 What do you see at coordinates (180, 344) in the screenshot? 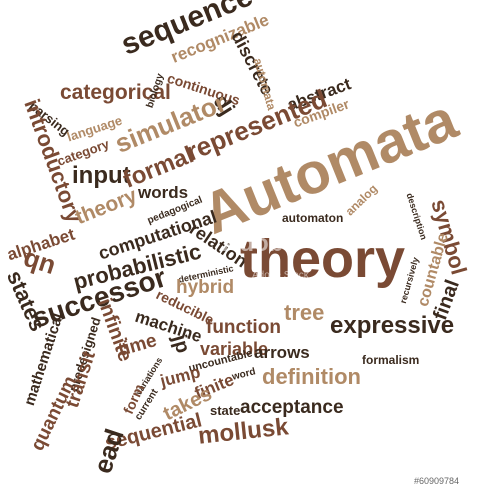
I see `word-jp: jp` at bounding box center [180, 344].